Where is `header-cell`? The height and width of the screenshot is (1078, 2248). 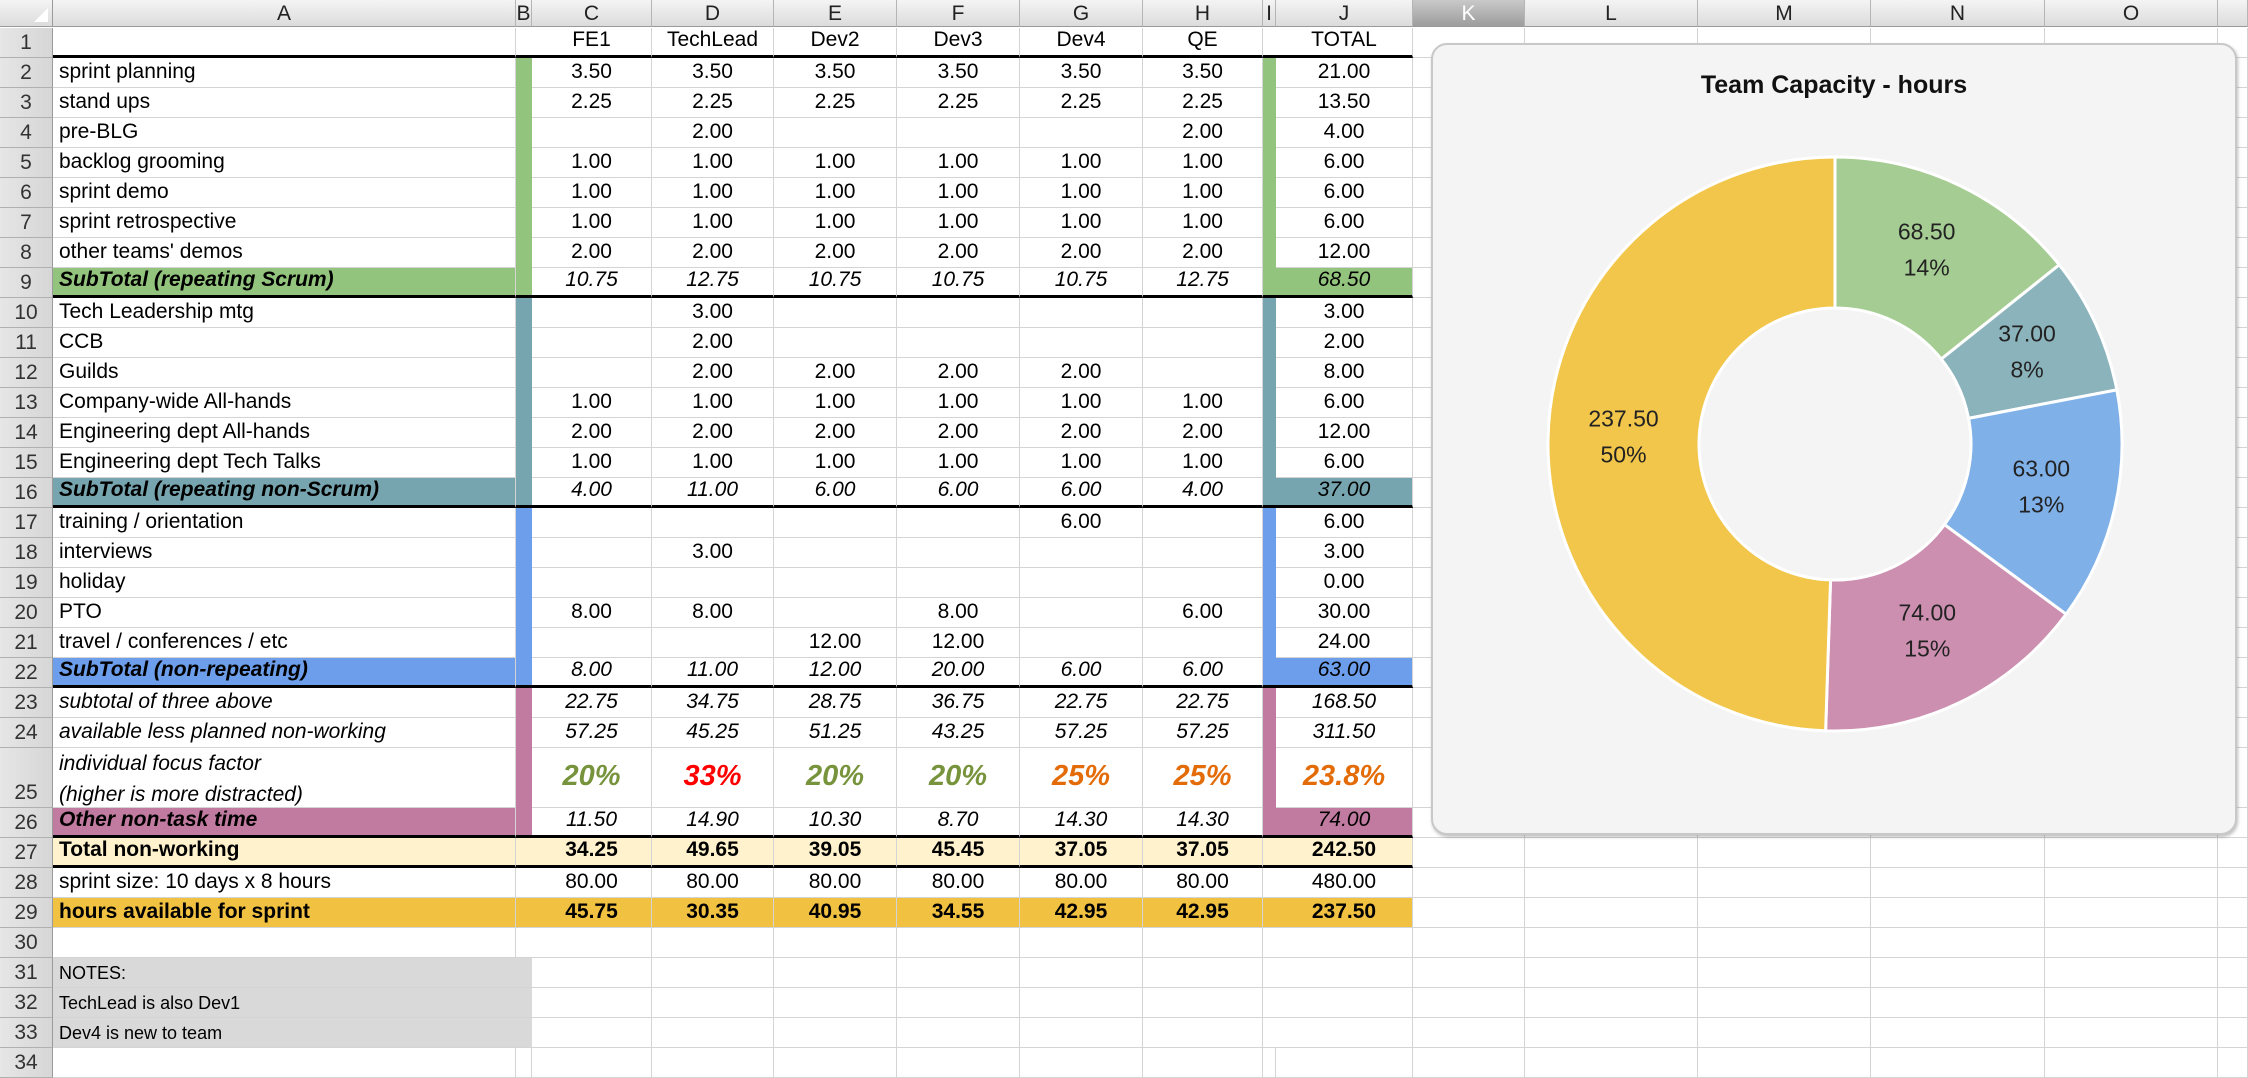
header-cell is located at coordinates (284, 43).